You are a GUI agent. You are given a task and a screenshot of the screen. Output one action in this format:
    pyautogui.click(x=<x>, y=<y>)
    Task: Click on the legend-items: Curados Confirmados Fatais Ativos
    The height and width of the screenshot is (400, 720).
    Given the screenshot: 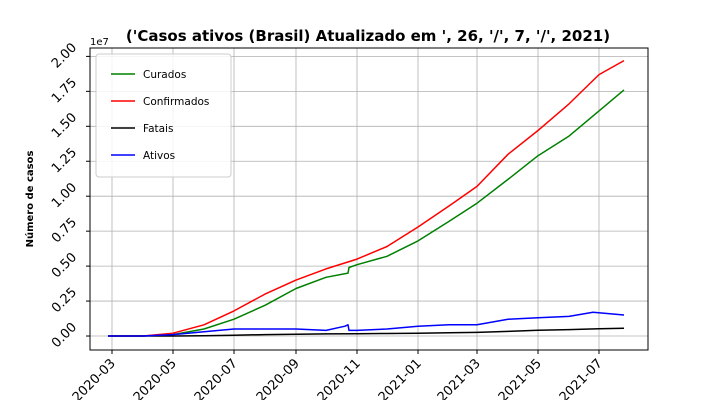 What is the action you would take?
    pyautogui.click(x=160, y=115)
    